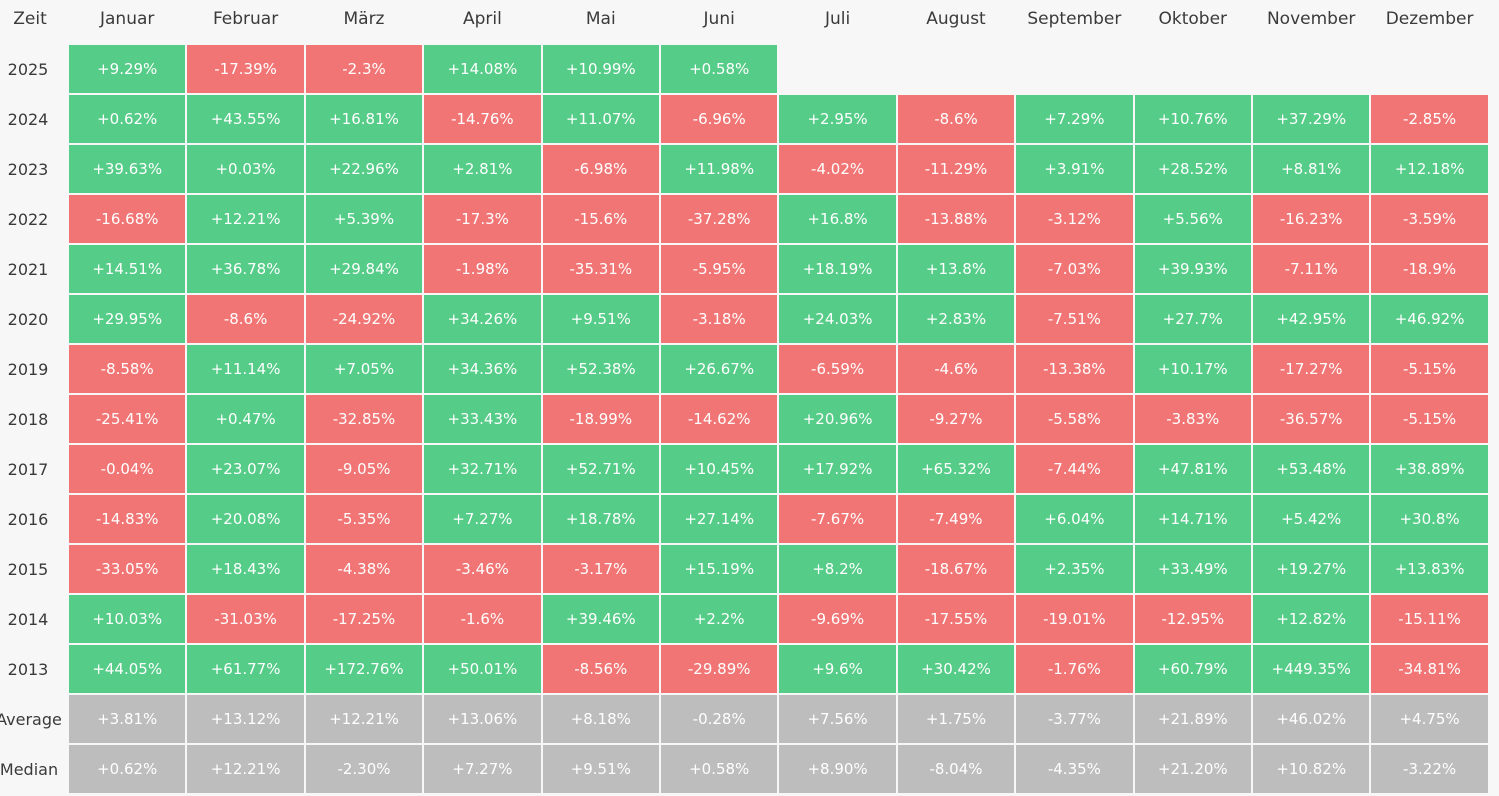  What do you see at coordinates (1192, 219) in the screenshot?
I see `heatmap-cell: +5.56%` at bounding box center [1192, 219].